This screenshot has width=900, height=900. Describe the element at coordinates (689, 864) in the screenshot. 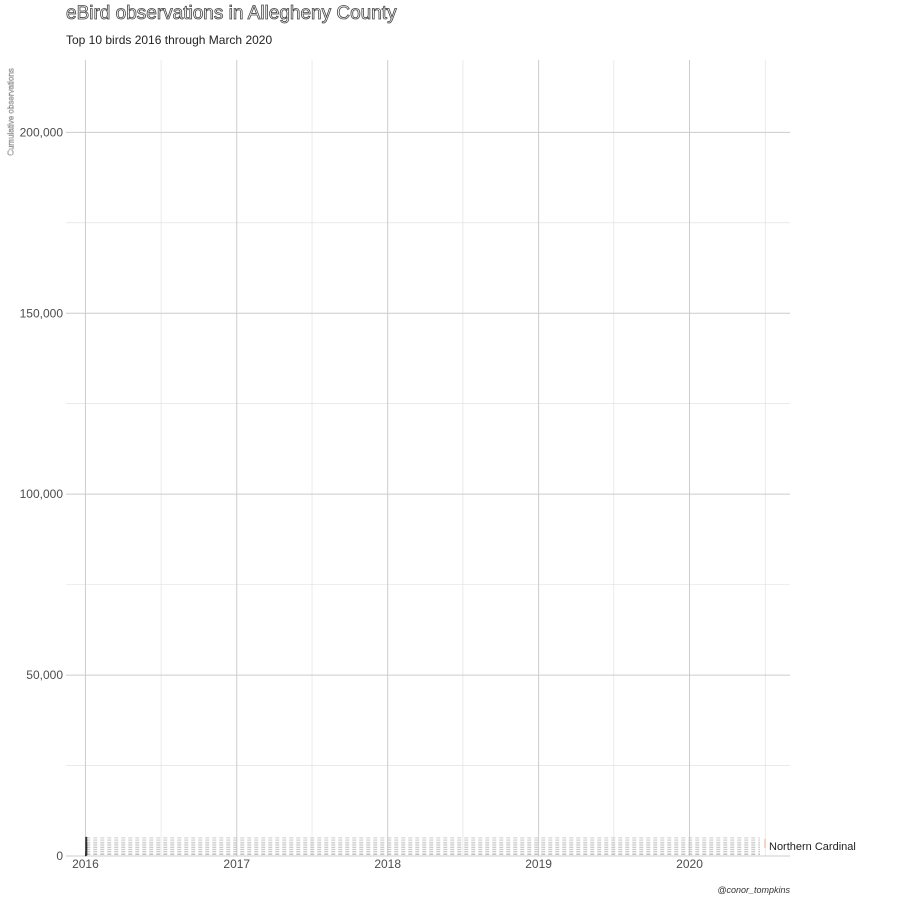

I see `x-tick-label: 2020` at that location.